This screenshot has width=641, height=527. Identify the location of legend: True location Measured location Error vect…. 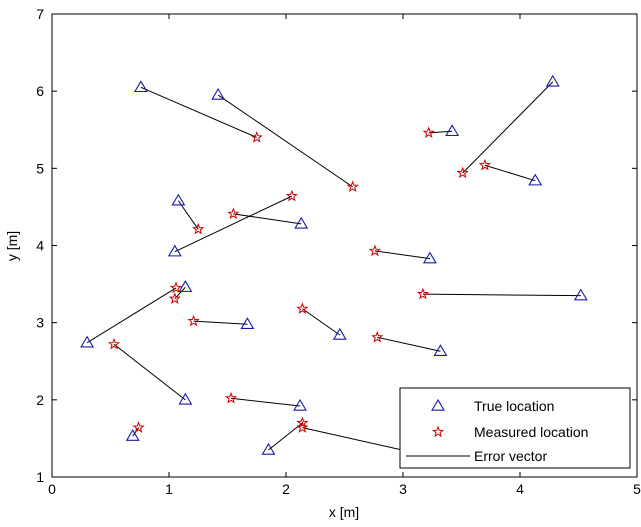
(515, 428).